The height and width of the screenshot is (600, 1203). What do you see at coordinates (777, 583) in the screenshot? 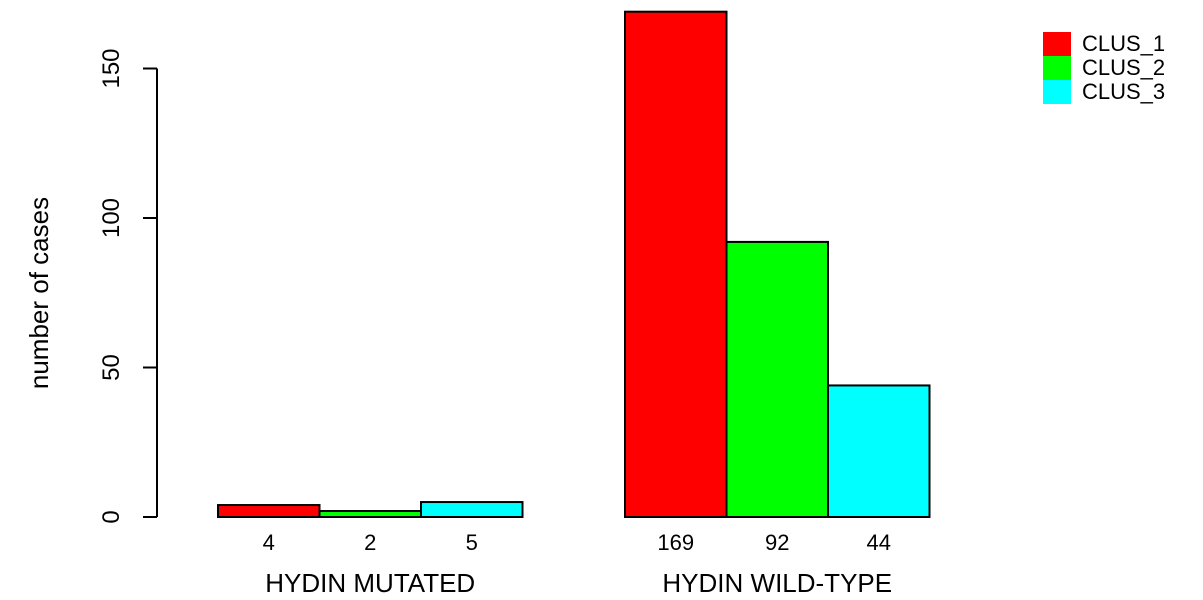
I see `group-label: HYDIN WILD-TYPE` at bounding box center [777, 583].